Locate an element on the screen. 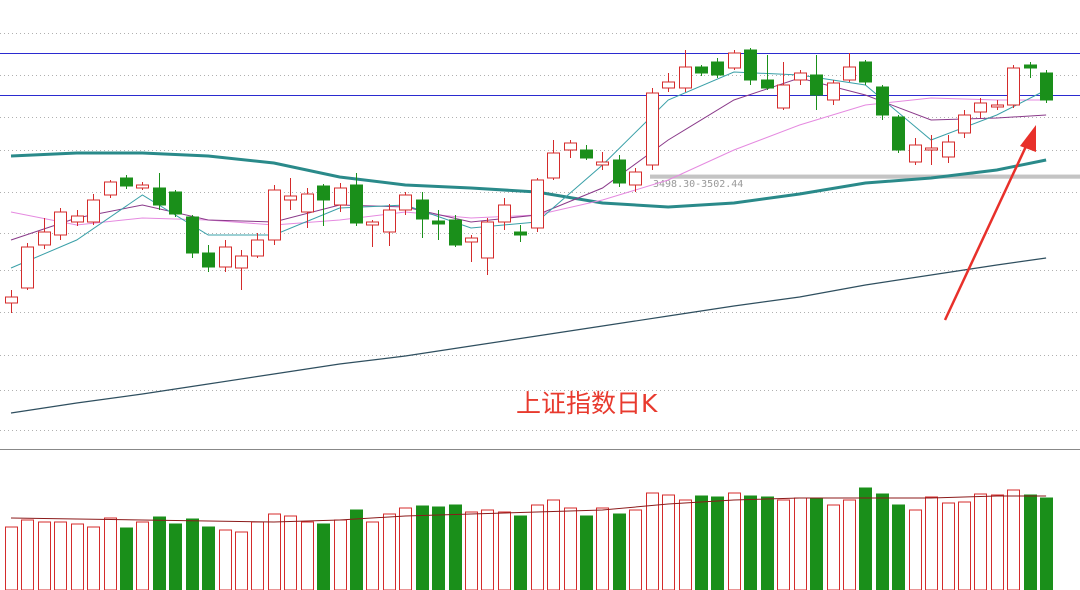 This screenshot has width=1080, height=590. annotation-arrow is located at coordinates (989, 223).